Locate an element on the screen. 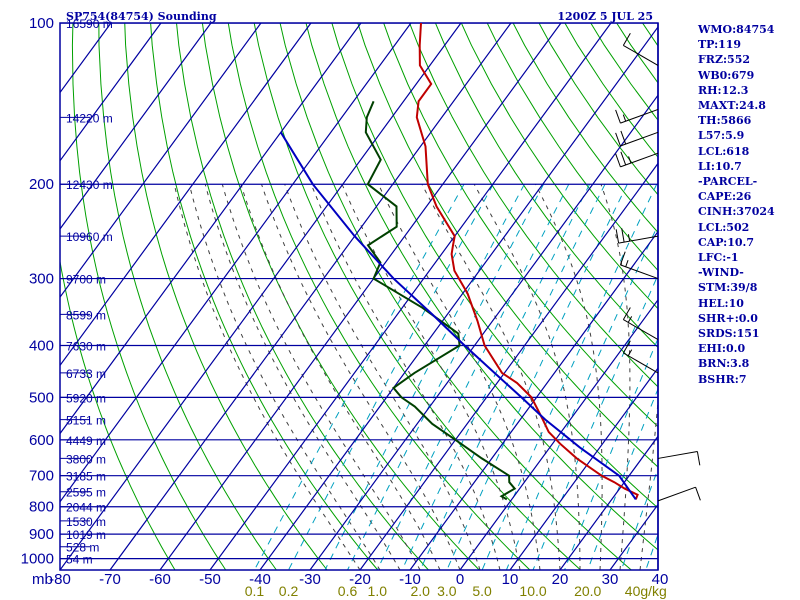  height-label: 528 m is located at coordinates (82, 548).